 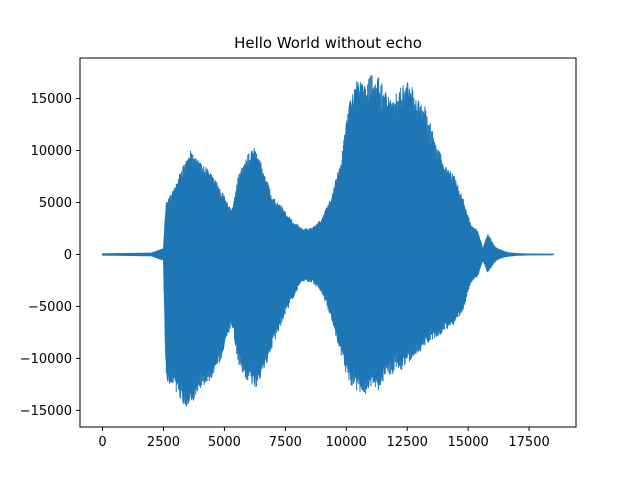 What do you see at coordinates (46, 411) in the screenshot?
I see `y-tick-label: −15000` at bounding box center [46, 411].